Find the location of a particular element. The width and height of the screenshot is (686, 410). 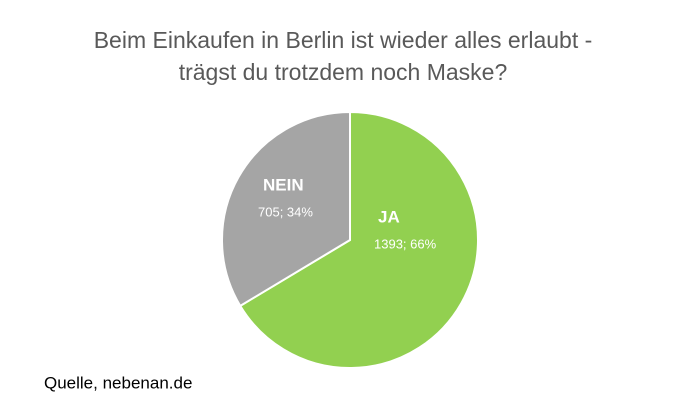

data-label: 705; 34% is located at coordinates (285, 211).